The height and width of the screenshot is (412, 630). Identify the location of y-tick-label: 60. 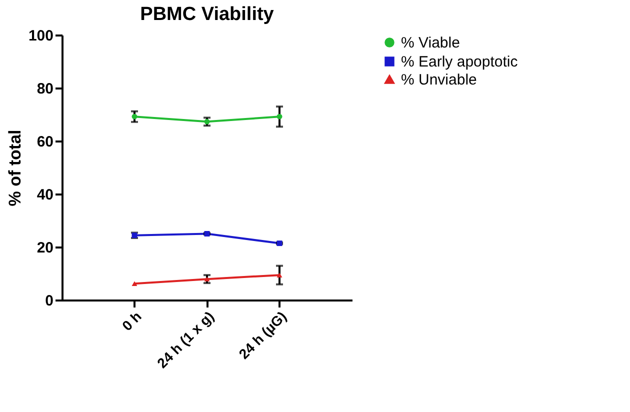
(45, 142).